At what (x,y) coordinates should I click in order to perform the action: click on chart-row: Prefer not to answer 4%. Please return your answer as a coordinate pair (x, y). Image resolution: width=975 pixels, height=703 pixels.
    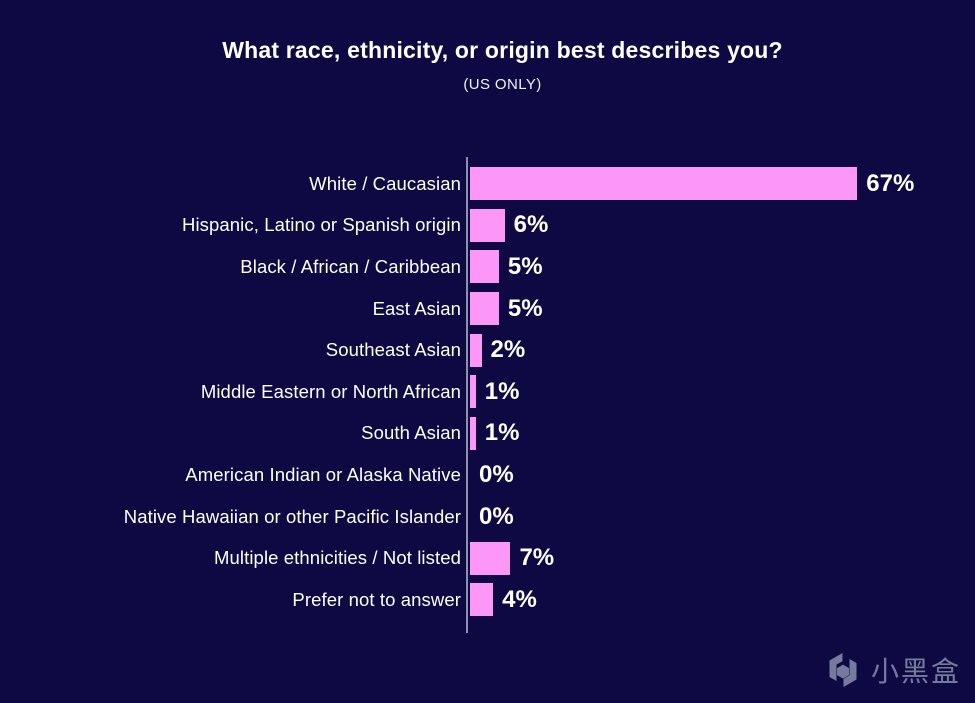
    Looking at the image, I should click on (487, 600).